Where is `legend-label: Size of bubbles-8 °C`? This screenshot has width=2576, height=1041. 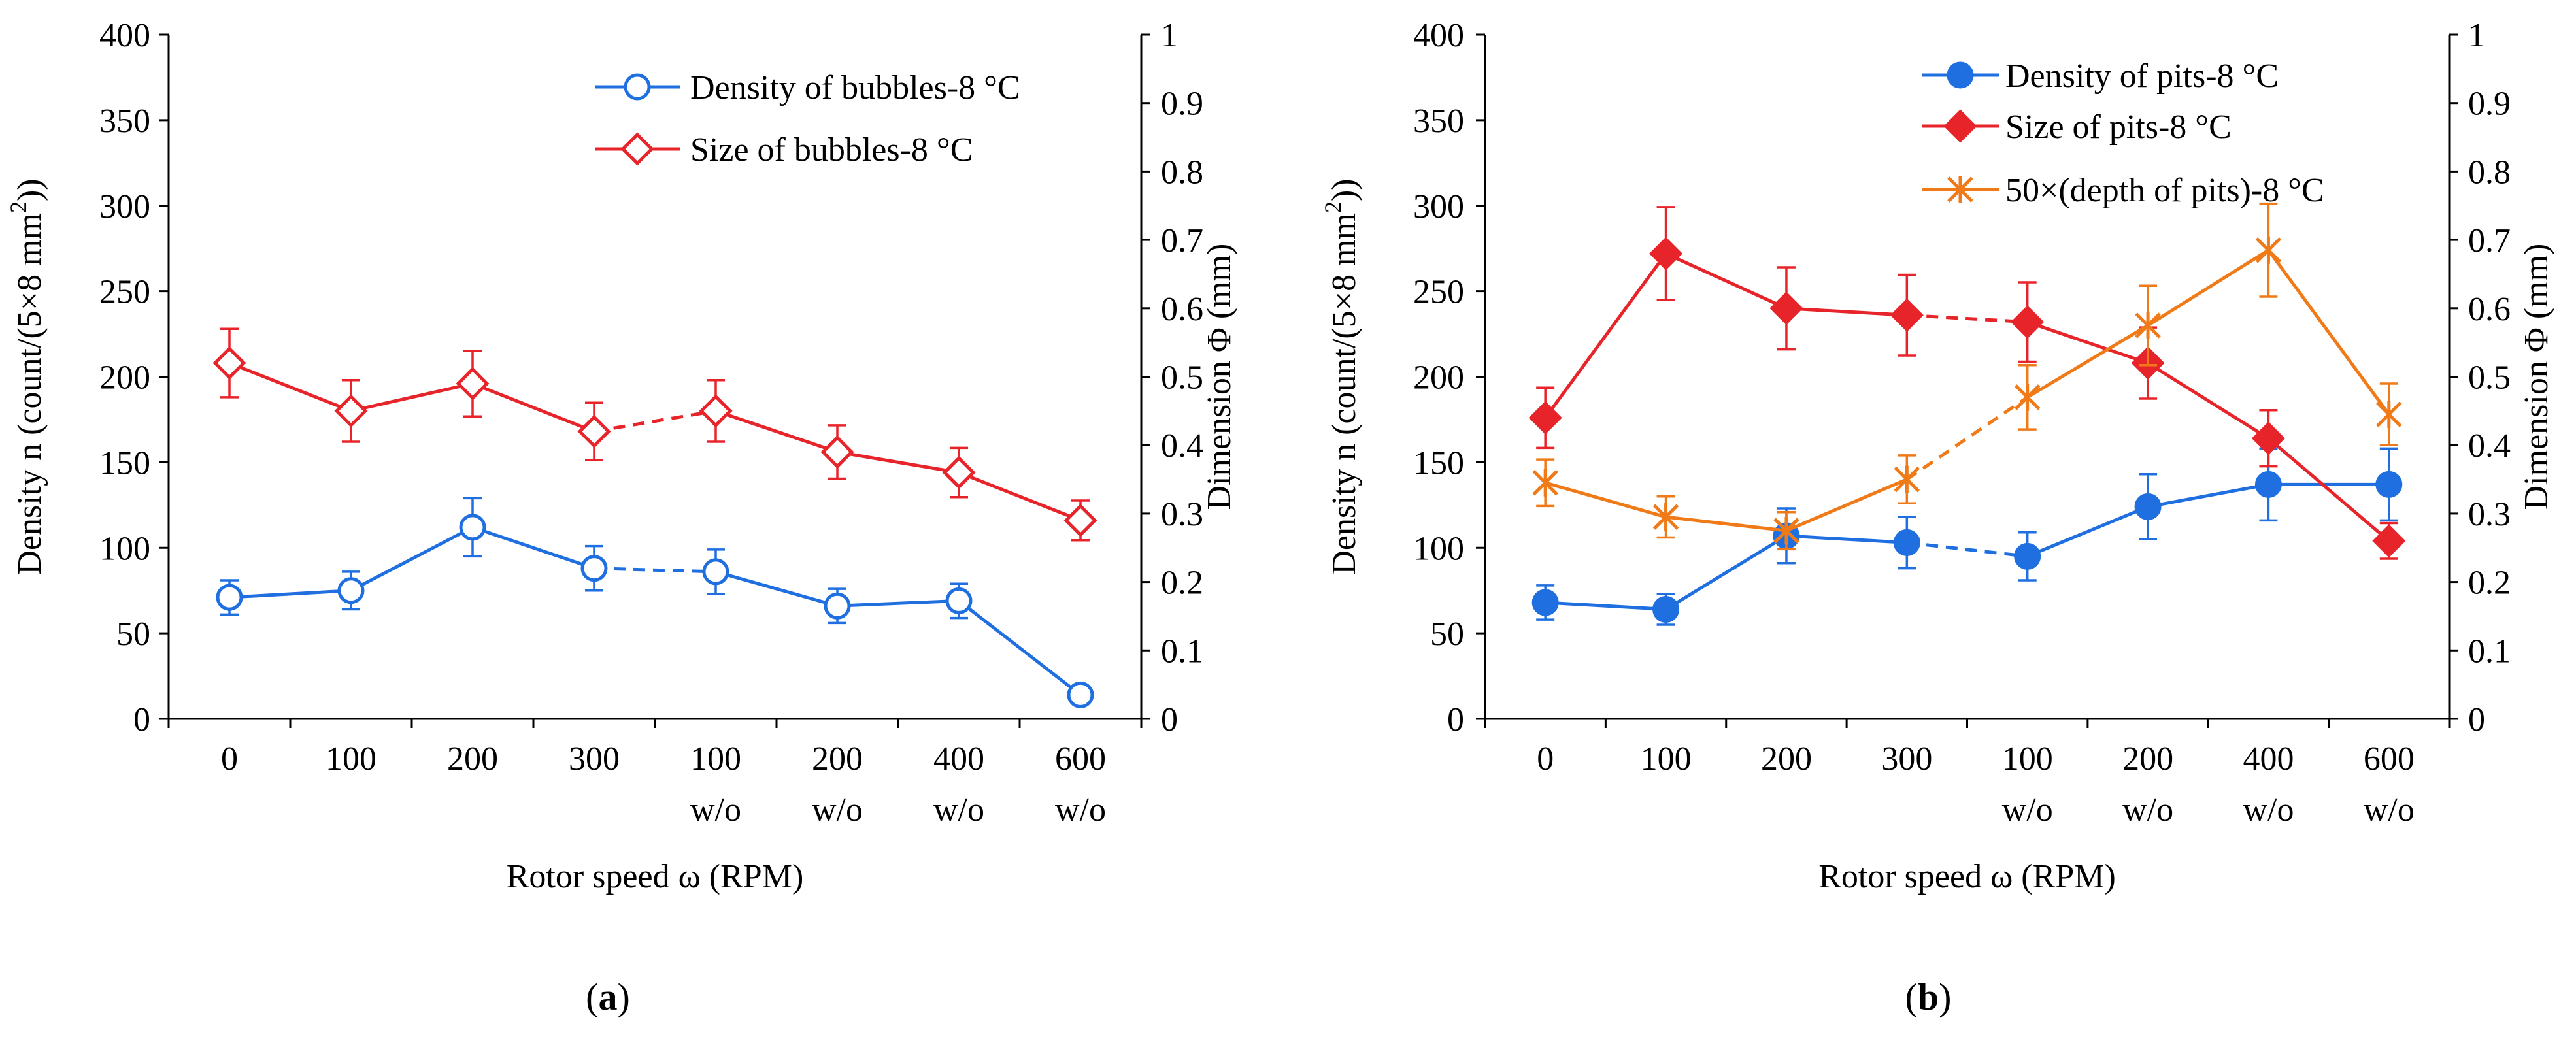 legend-label: Size of bubbles-8 °C is located at coordinates (832, 150).